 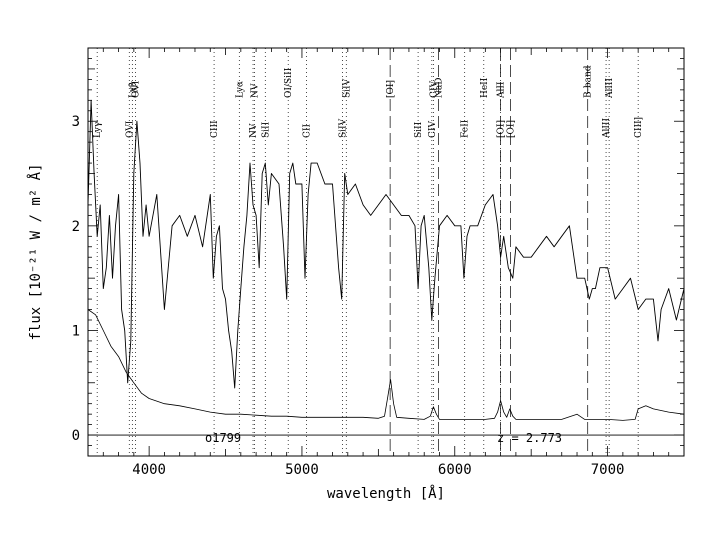 What do you see at coordinates (289, 82) in the screenshot?
I see `line-label-s9: OI/SiII` at bounding box center [289, 82].